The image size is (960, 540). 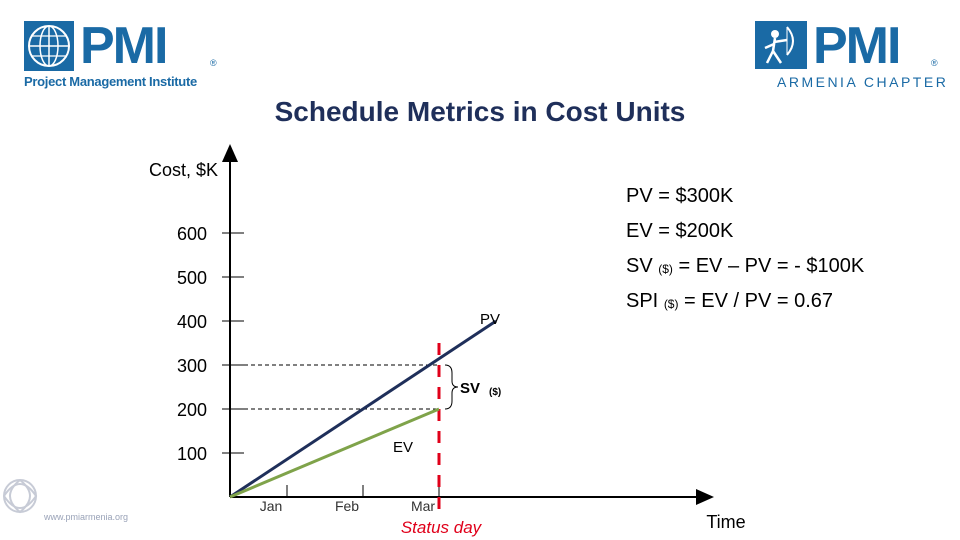 What do you see at coordinates (192, 234) in the screenshot?
I see `y-tick-label: 600` at bounding box center [192, 234].